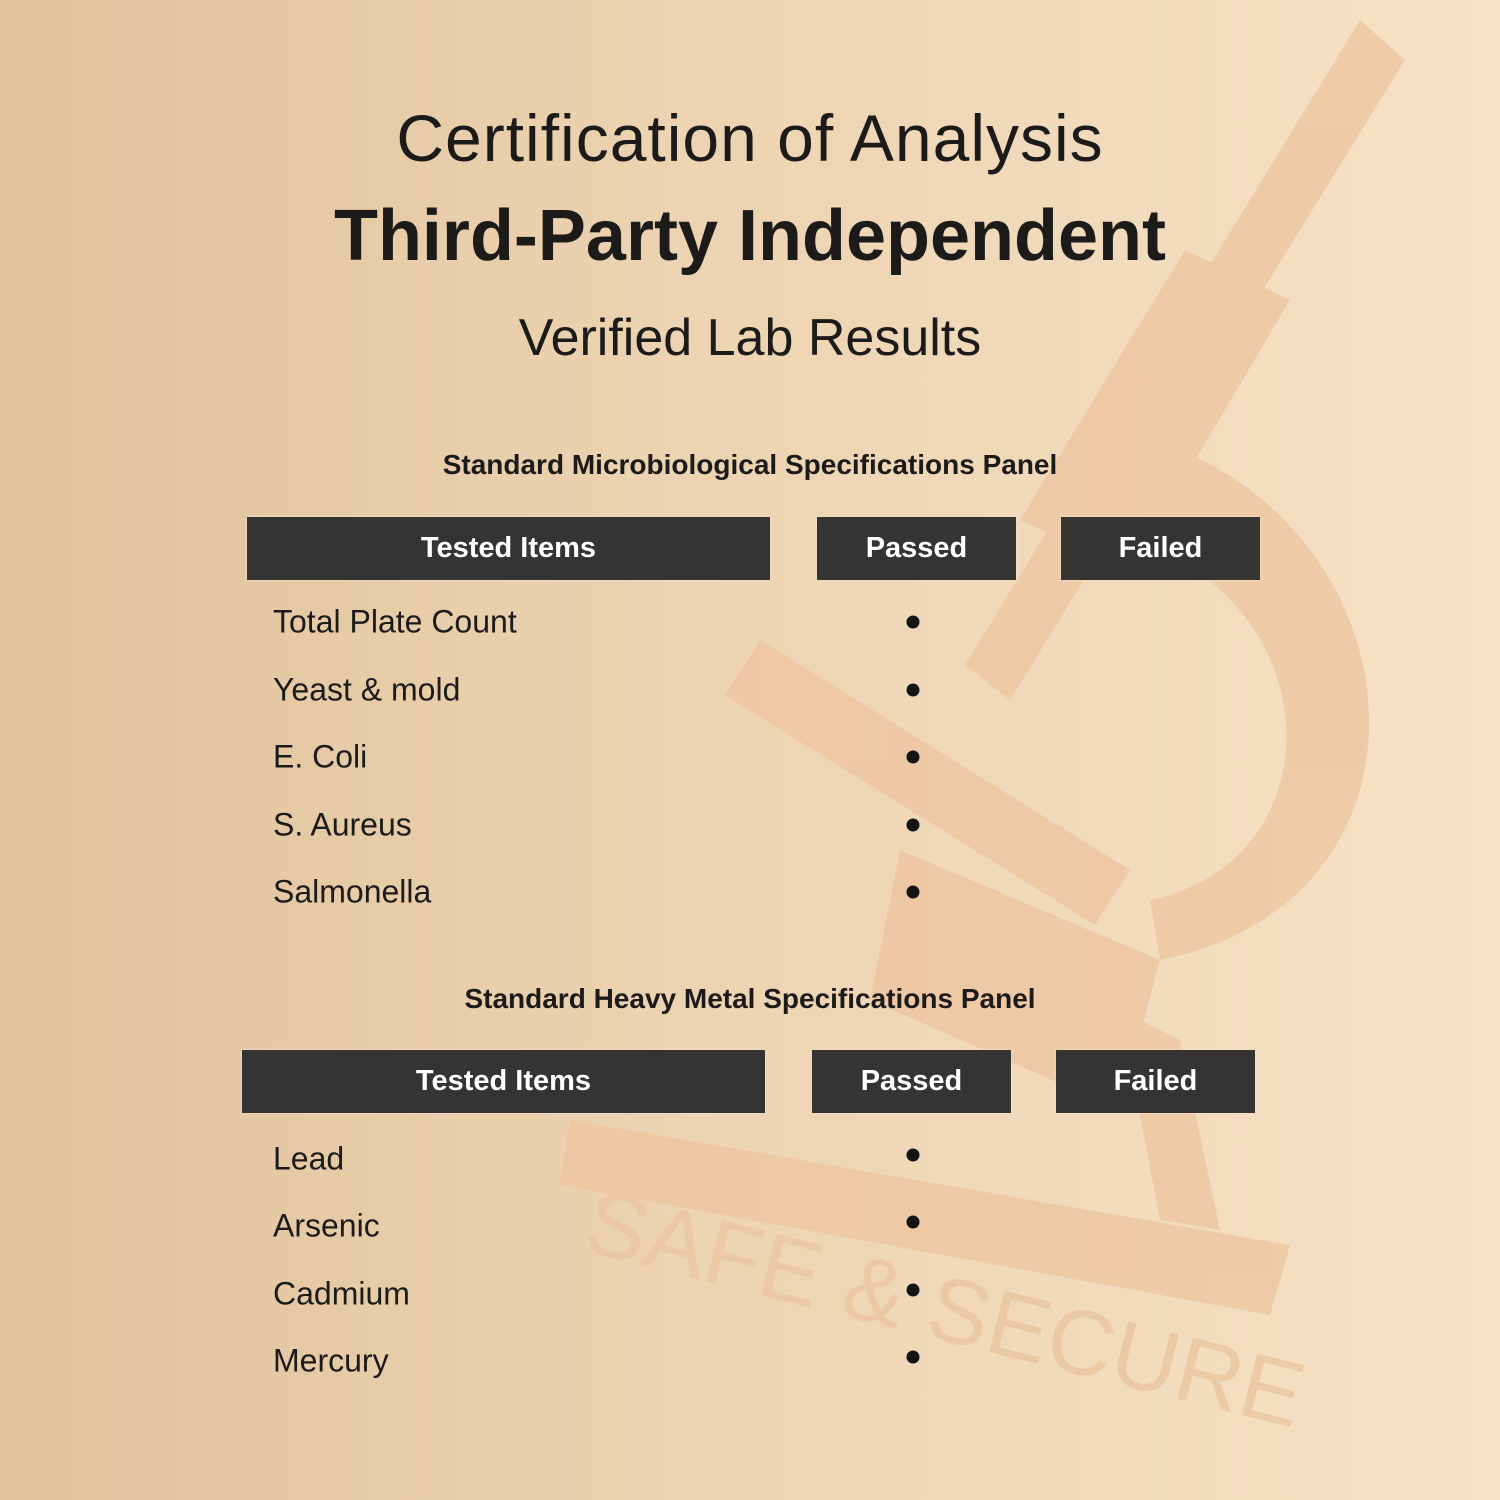 The width and height of the screenshot is (1500, 1500). I want to click on tested-item: Cadmium, so click(341, 1293).